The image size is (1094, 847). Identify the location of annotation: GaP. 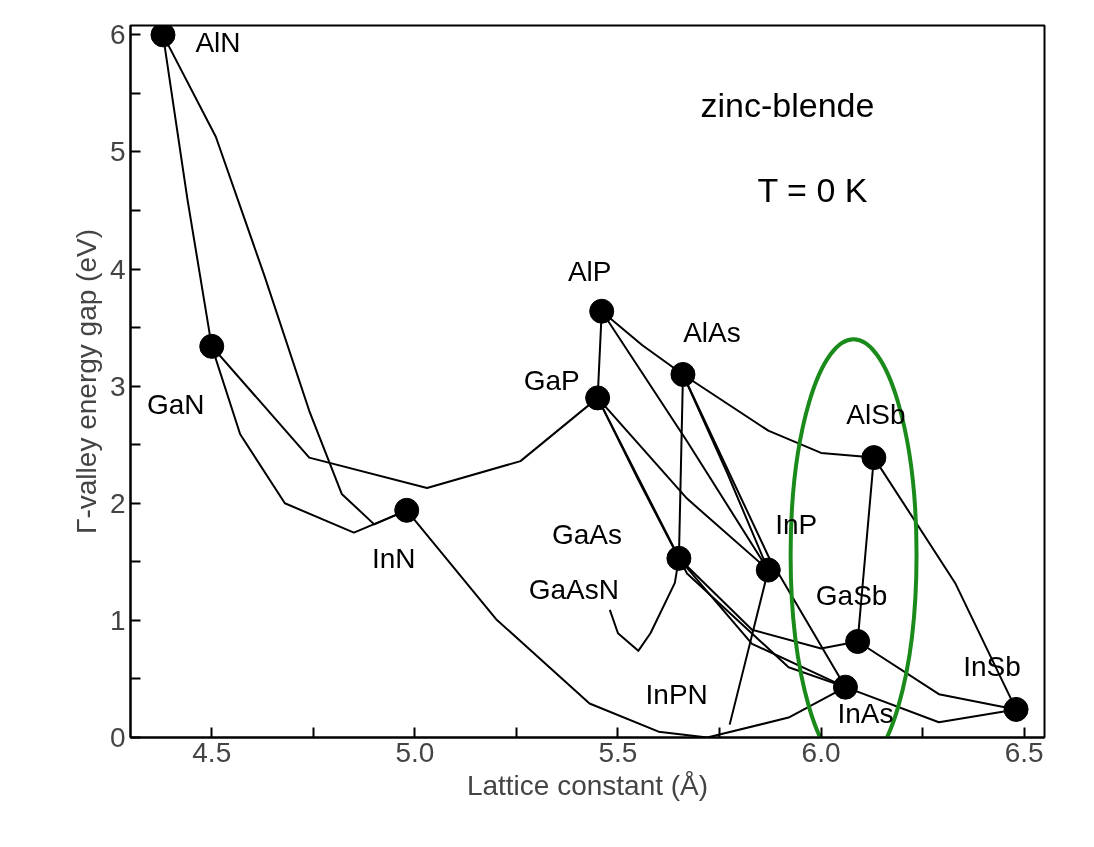
(551, 381).